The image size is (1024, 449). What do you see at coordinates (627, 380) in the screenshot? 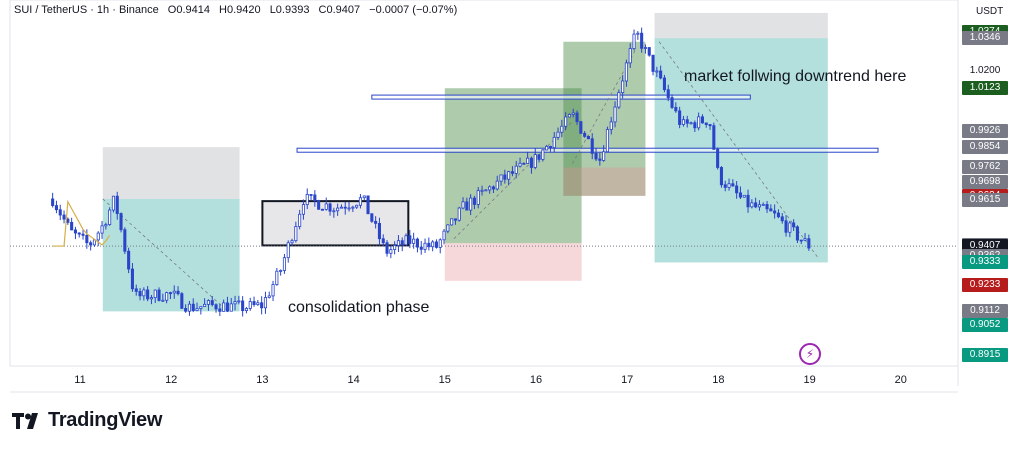
I see `x-tick-label: 17` at bounding box center [627, 380].